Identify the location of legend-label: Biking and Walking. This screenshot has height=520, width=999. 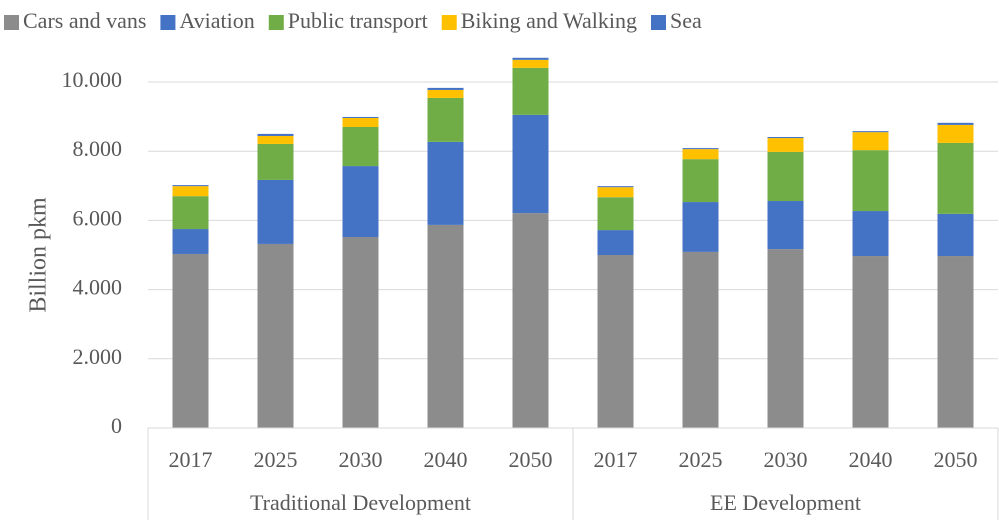
(549, 20).